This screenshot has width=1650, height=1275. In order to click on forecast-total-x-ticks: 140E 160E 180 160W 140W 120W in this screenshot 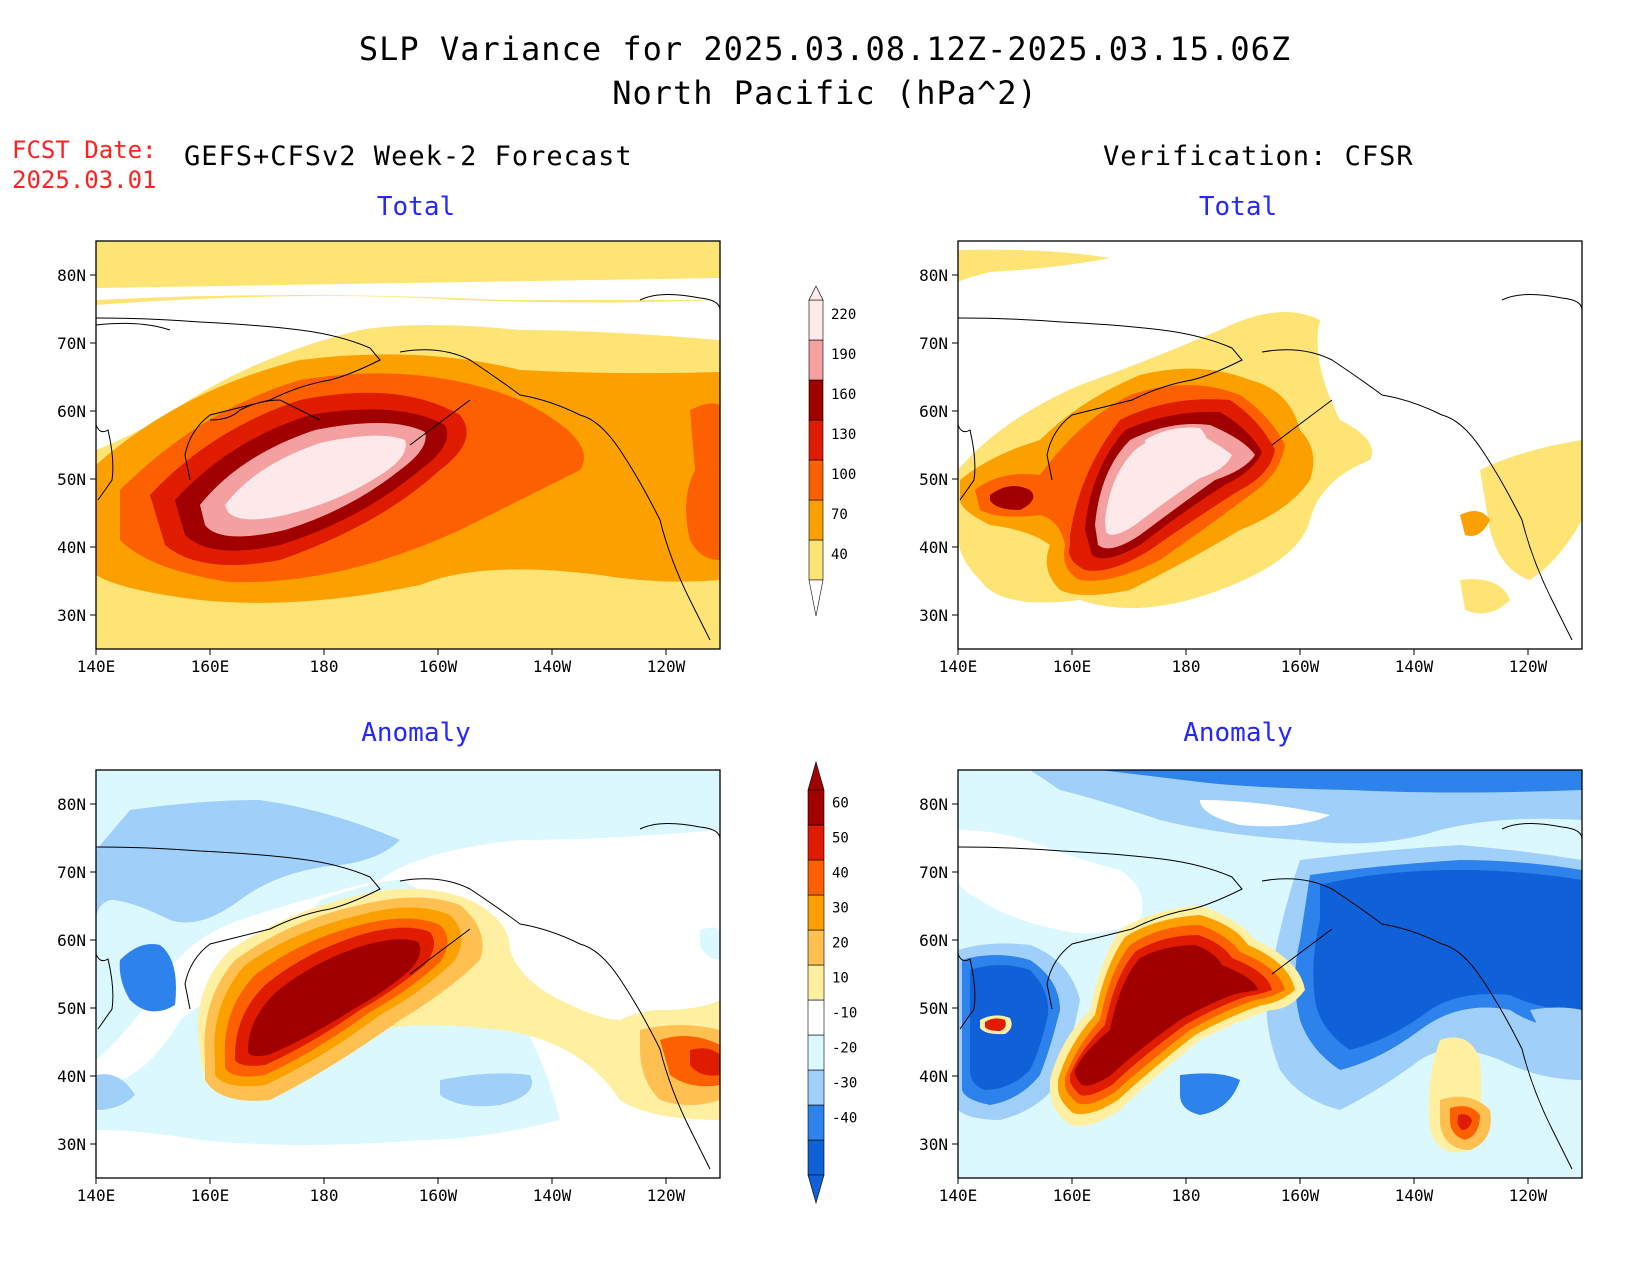, I will do `click(381, 662)`.